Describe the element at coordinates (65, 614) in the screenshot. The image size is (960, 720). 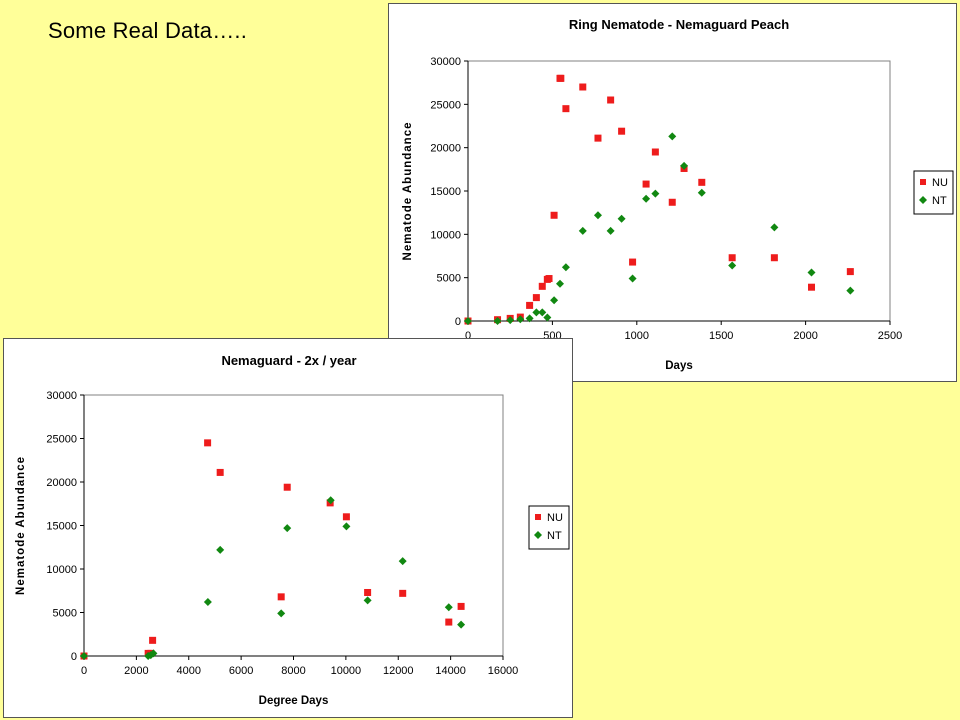
I see `y-tick-label: 5000` at that location.